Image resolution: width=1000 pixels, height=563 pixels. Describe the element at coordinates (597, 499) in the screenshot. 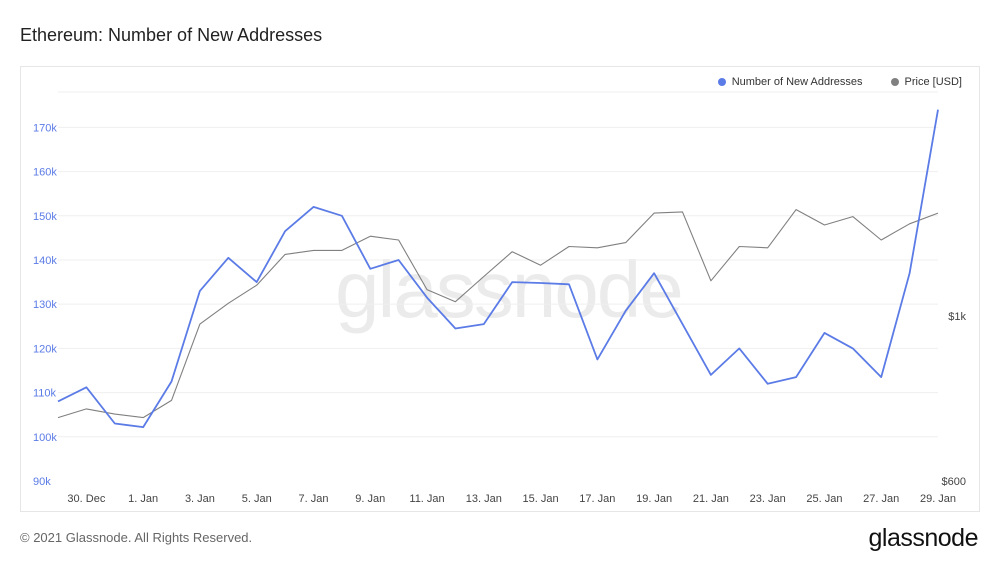

I see `x-tick-label: 17. Jan` at that location.